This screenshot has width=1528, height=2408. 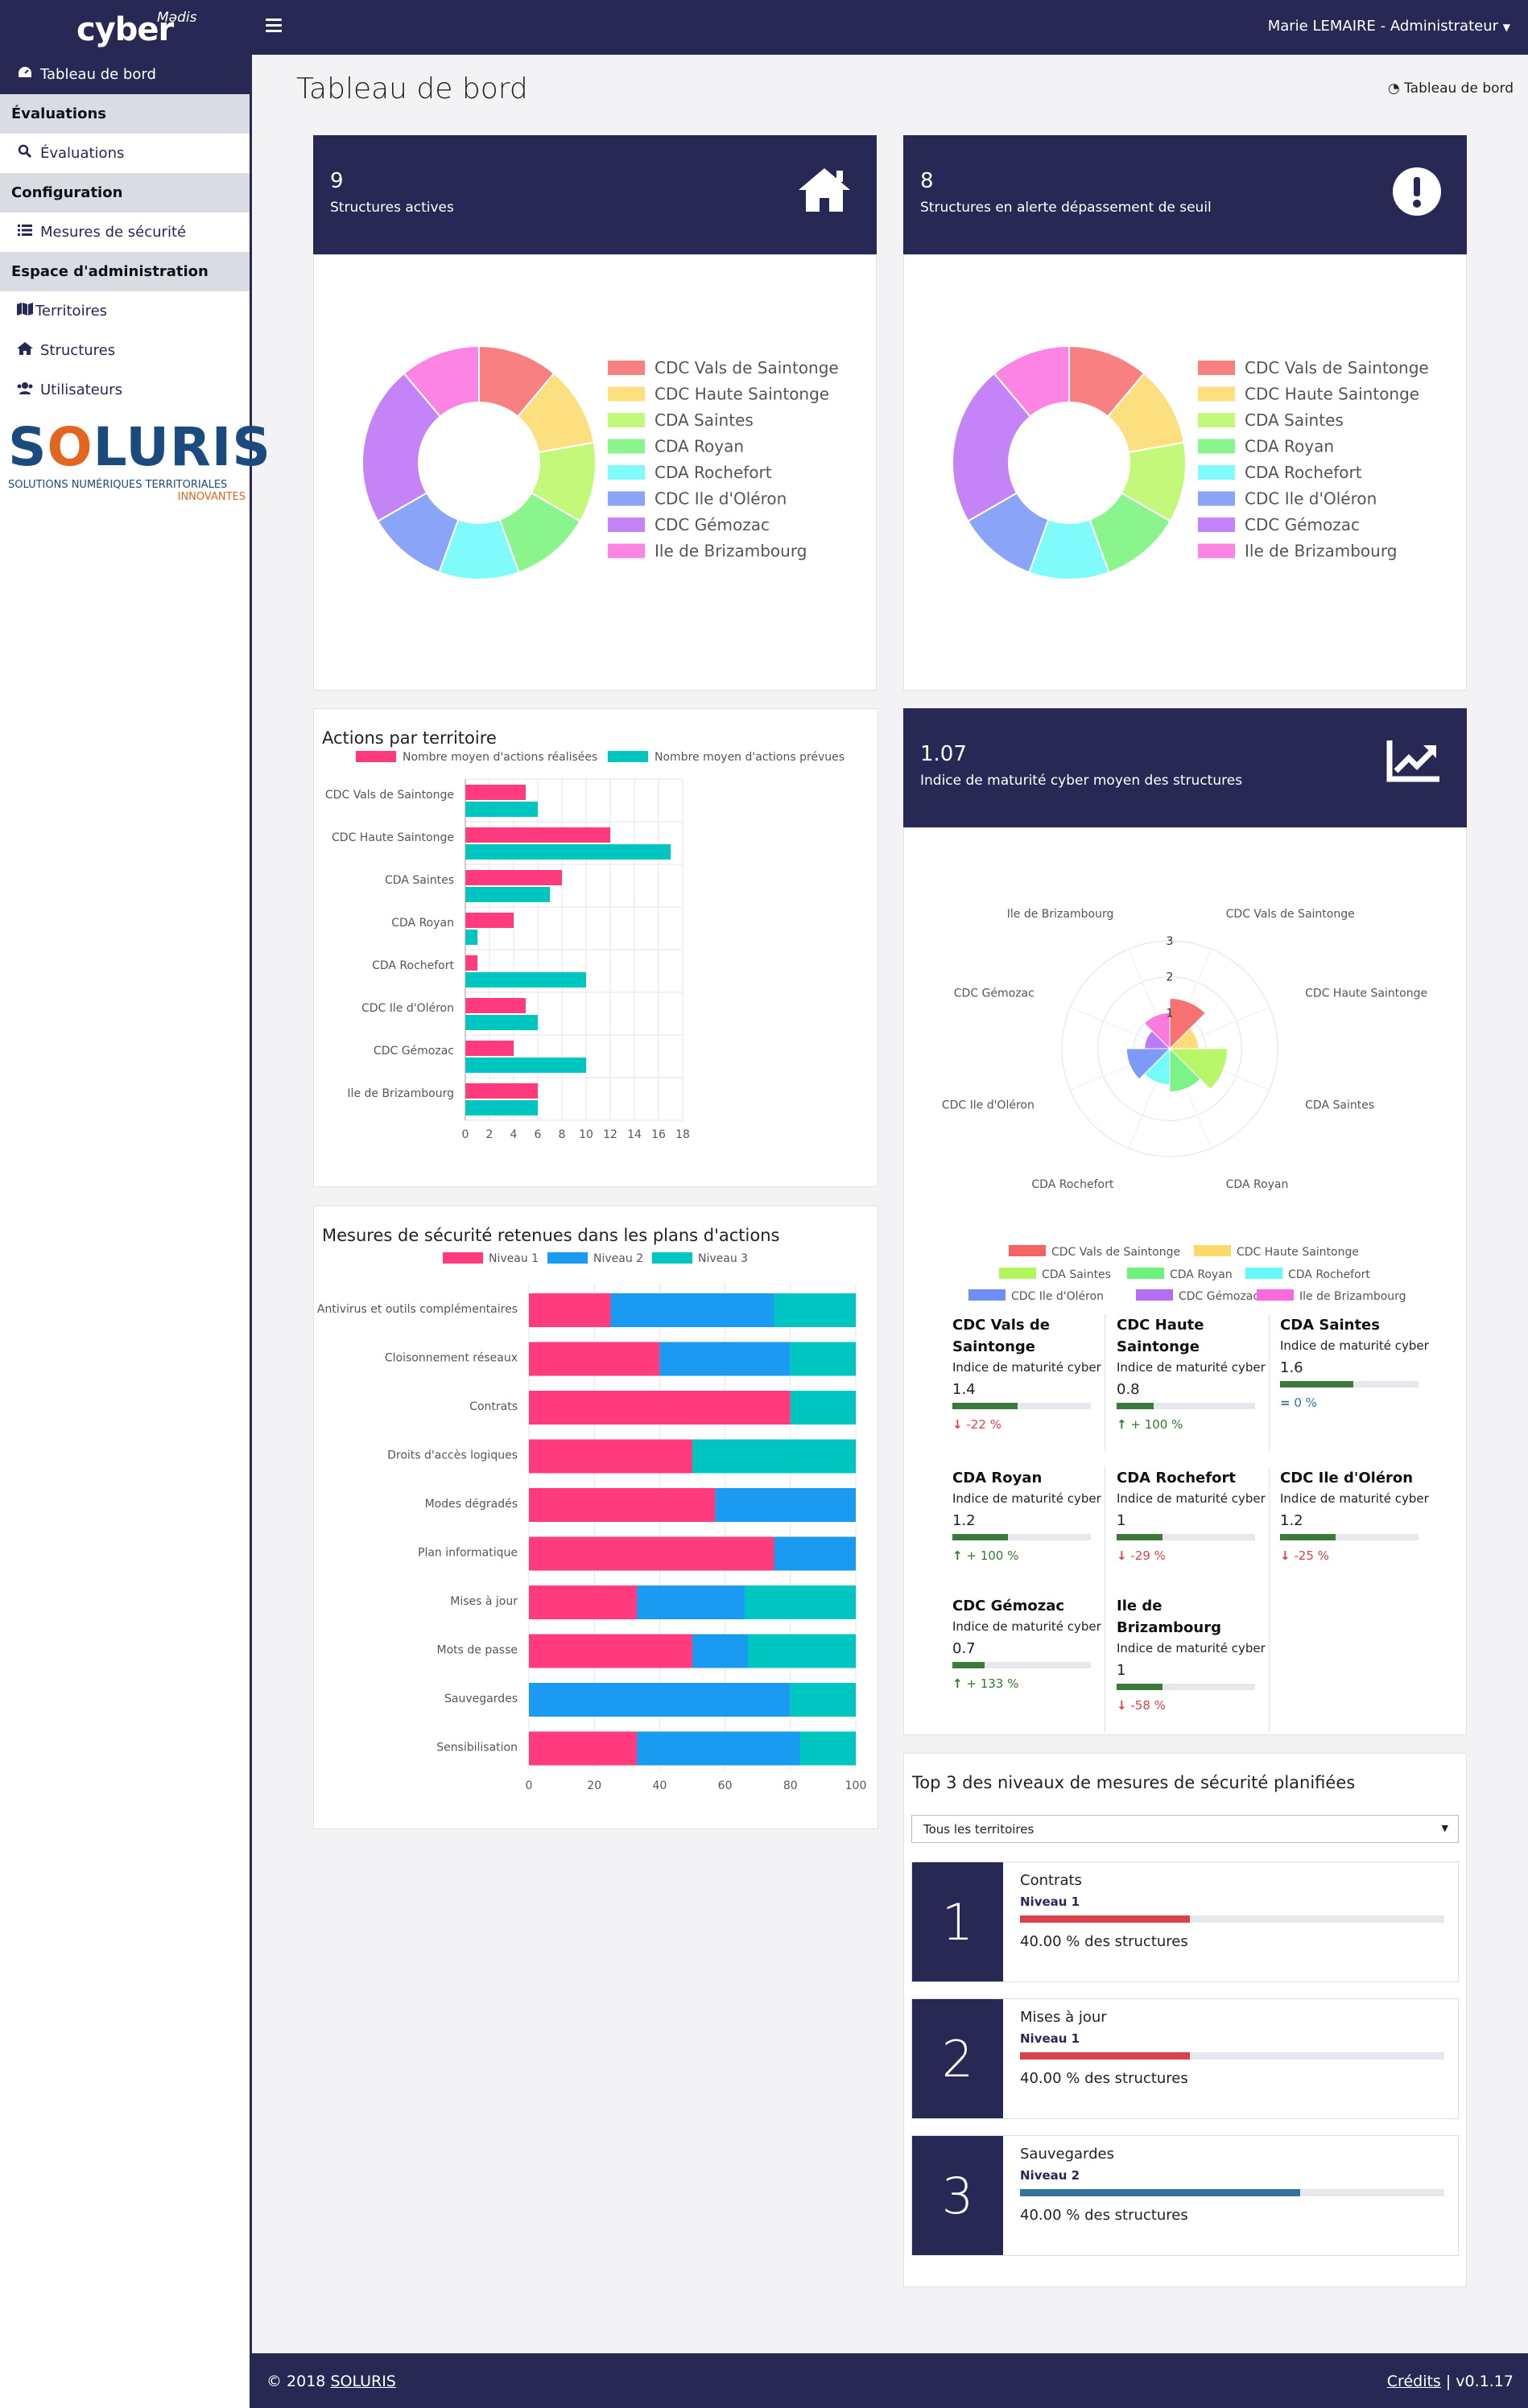 I want to click on y-tick-label: Contrats, so click(x=494, y=1406).